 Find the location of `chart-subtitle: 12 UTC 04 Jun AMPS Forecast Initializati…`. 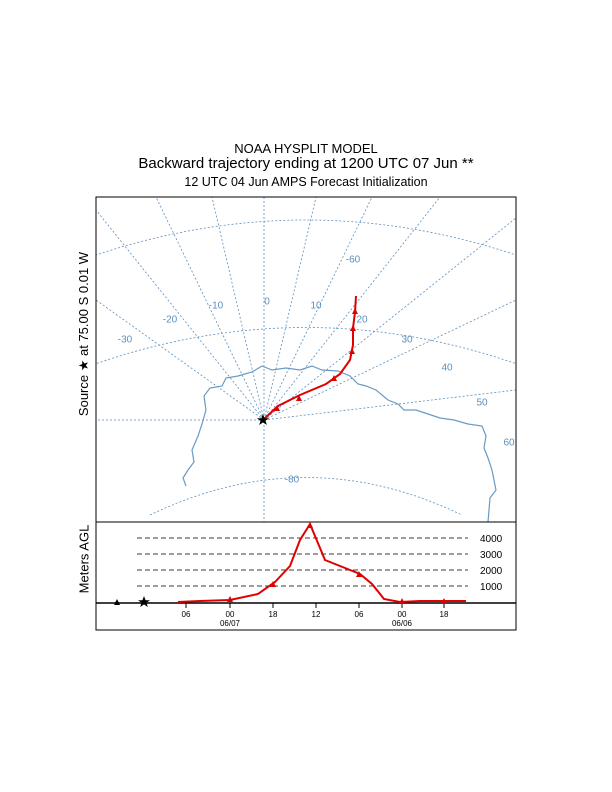

chart-subtitle: 12 UTC 04 Jun AMPS Forecast Initializati… is located at coordinates (306, 182).